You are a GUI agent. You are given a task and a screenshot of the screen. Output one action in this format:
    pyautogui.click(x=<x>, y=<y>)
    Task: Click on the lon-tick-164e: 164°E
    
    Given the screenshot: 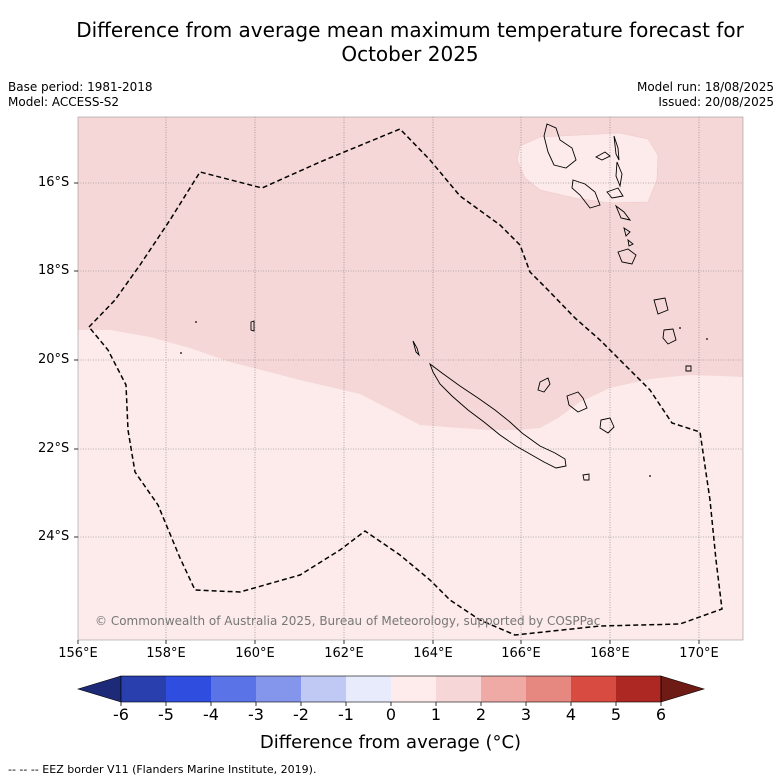 What is the action you would take?
    pyautogui.click(x=433, y=653)
    